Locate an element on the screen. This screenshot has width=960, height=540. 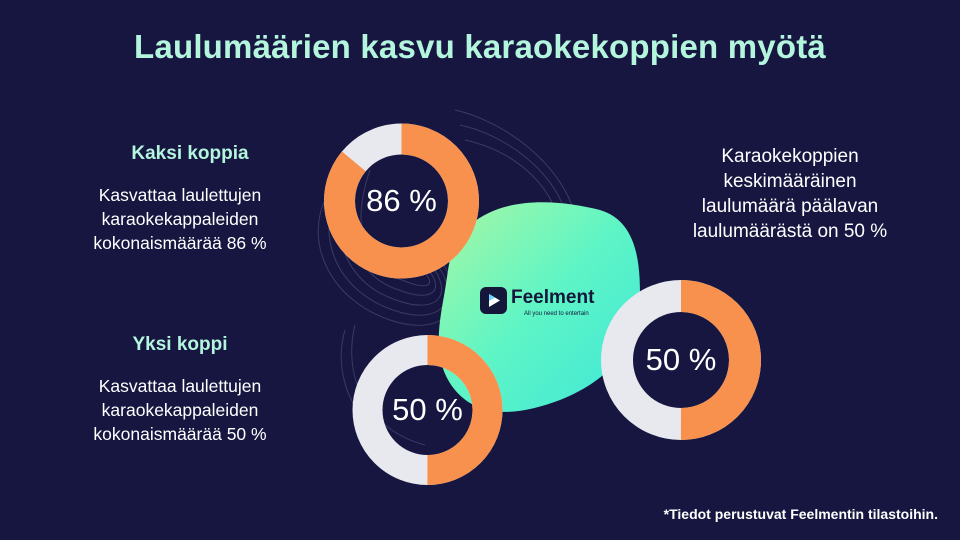
two-booths-line-2: karaokekappaleiden is located at coordinates (180, 219).